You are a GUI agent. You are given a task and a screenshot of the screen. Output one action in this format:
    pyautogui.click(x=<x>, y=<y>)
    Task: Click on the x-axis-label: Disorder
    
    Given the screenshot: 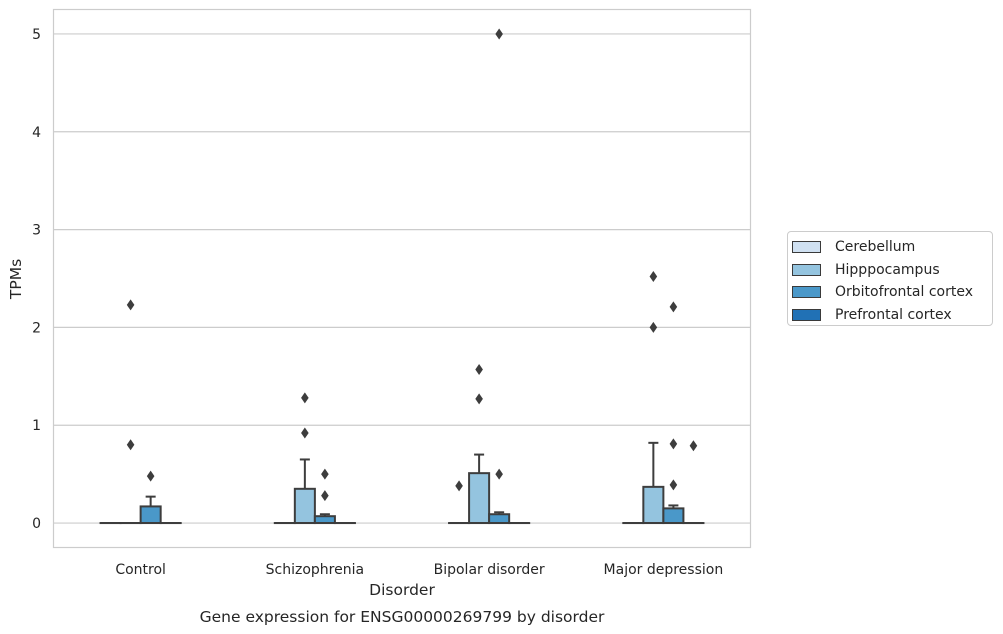 What is the action you would take?
    pyautogui.click(x=402, y=590)
    